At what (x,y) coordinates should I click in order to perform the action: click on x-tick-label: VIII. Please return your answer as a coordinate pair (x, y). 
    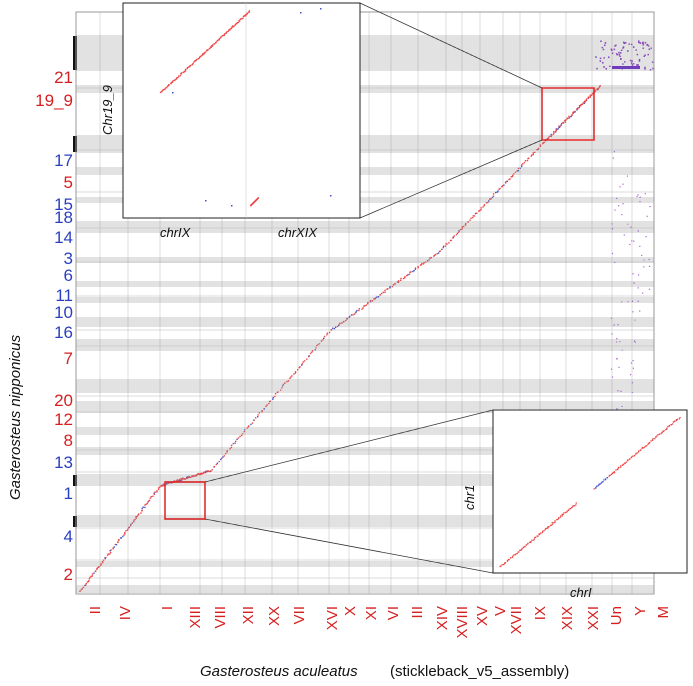
    Looking at the image, I should click on (220, 617).